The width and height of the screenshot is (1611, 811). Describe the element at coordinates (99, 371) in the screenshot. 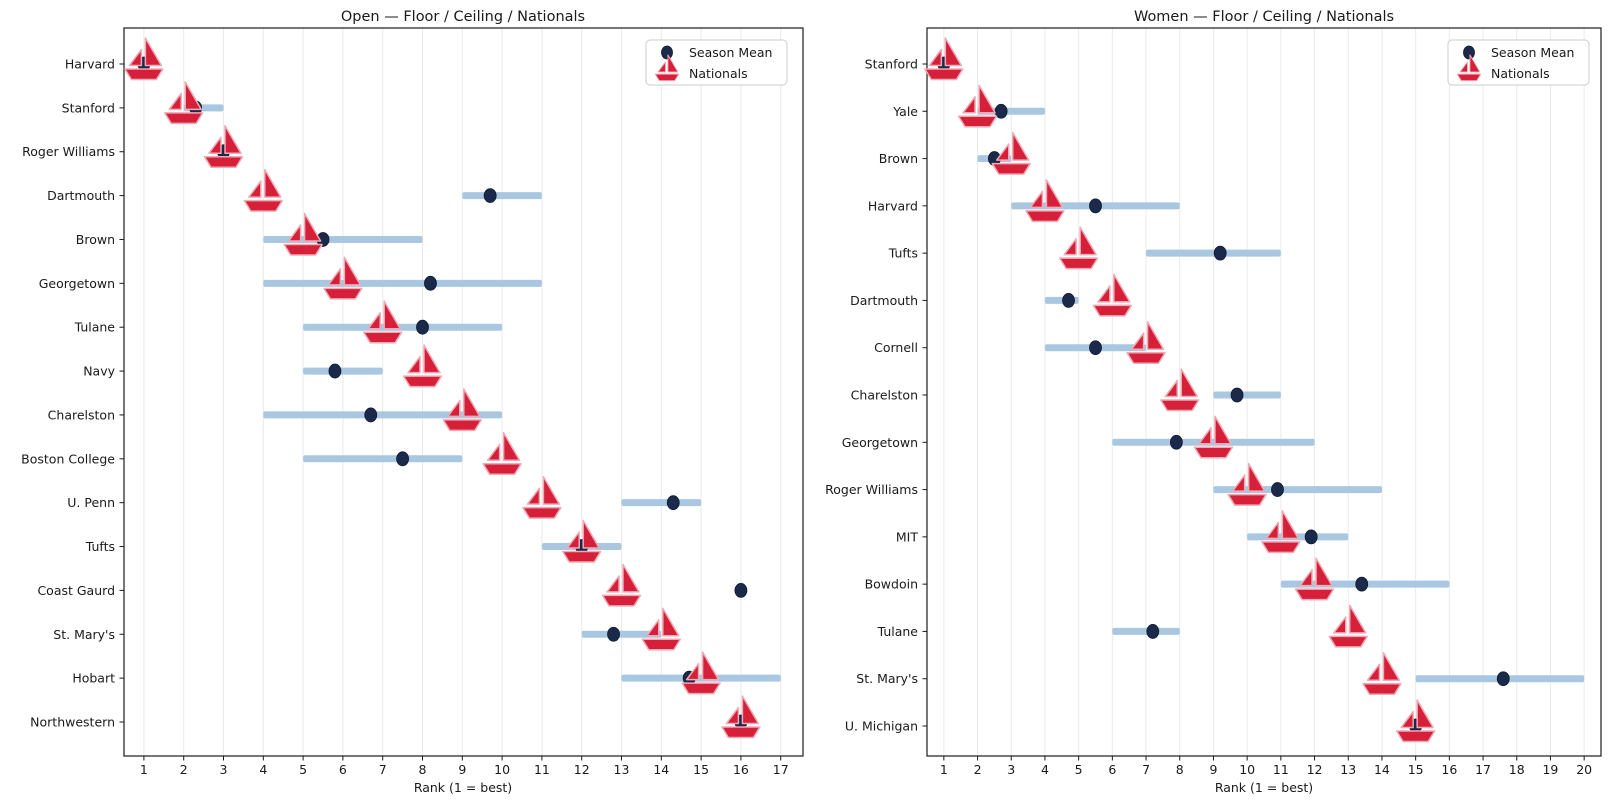

I see `y-axis-team-label: Navy` at that location.